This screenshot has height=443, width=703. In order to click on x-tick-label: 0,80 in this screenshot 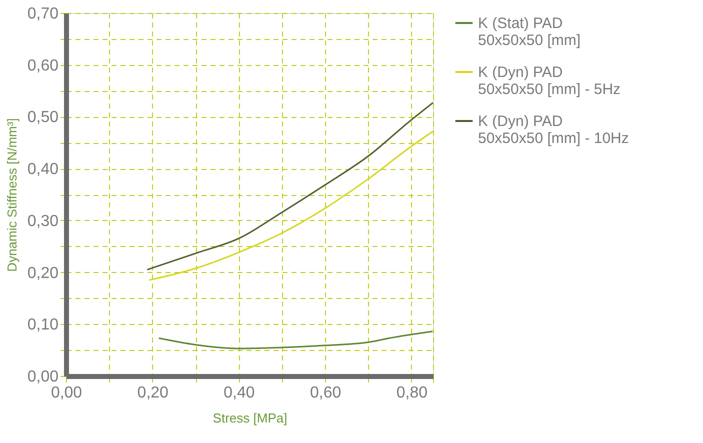, I will do `click(412, 393)`.